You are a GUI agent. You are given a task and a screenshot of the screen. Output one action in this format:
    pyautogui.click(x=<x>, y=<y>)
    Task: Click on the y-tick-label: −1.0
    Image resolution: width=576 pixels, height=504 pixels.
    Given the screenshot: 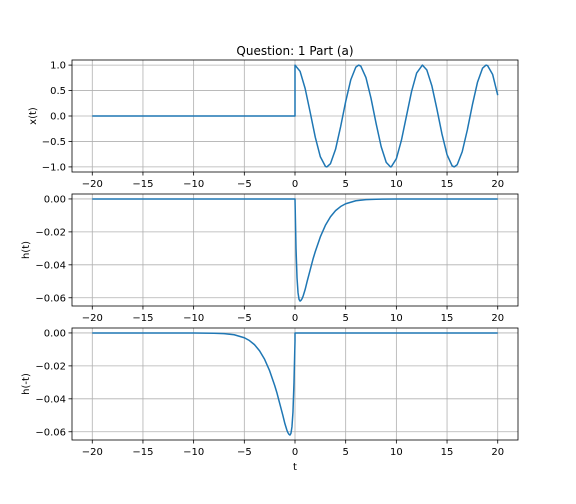 What is the action you would take?
    pyautogui.click(x=54, y=167)
    